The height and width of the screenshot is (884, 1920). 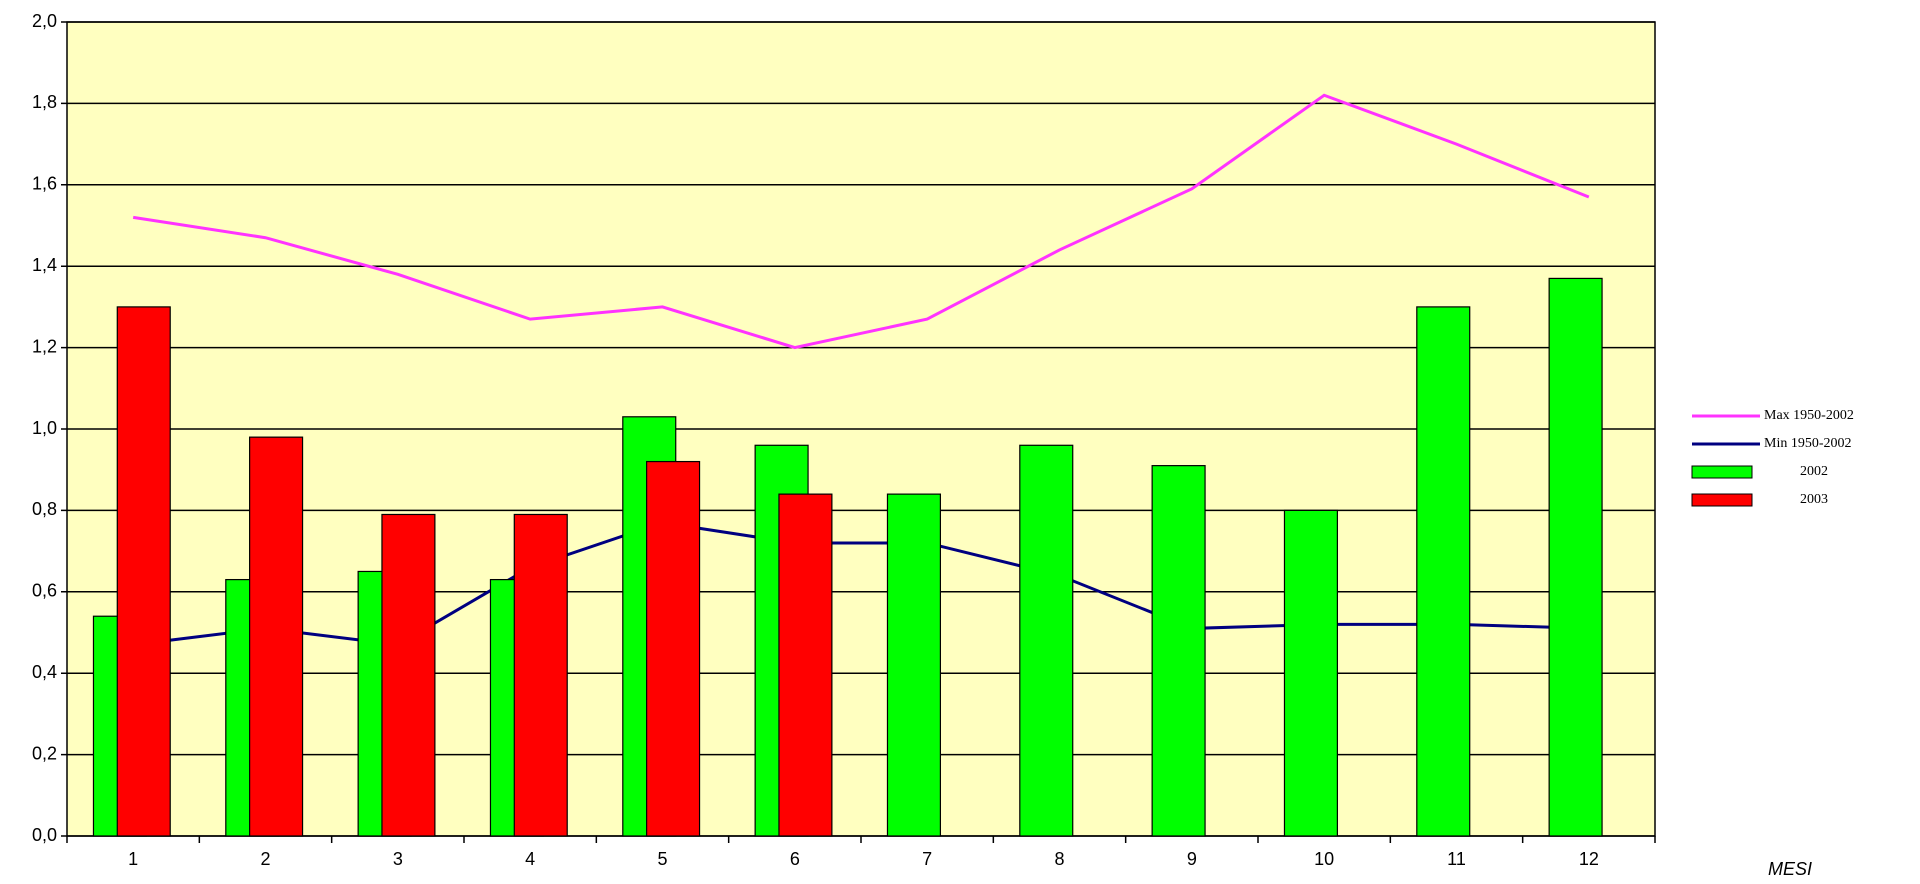 What do you see at coordinates (662, 859) in the screenshot?
I see `x-tick-label: 5` at bounding box center [662, 859].